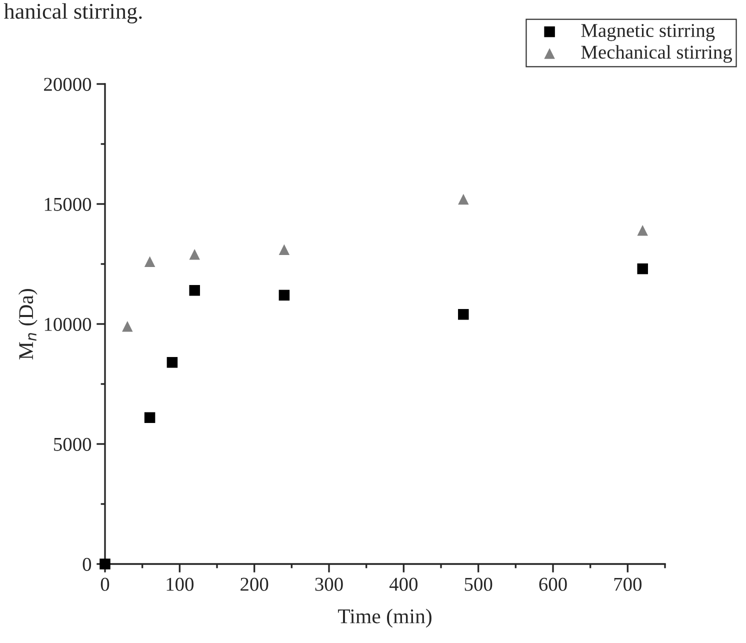 The image size is (746, 643). I want to click on y-tick-label: 20000, so click(68, 84).